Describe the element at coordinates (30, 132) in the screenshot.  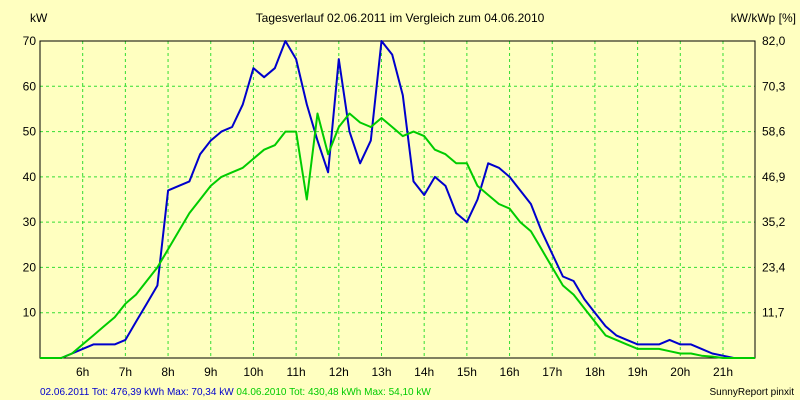
I see `y-tick-label-left: 50` at that location.